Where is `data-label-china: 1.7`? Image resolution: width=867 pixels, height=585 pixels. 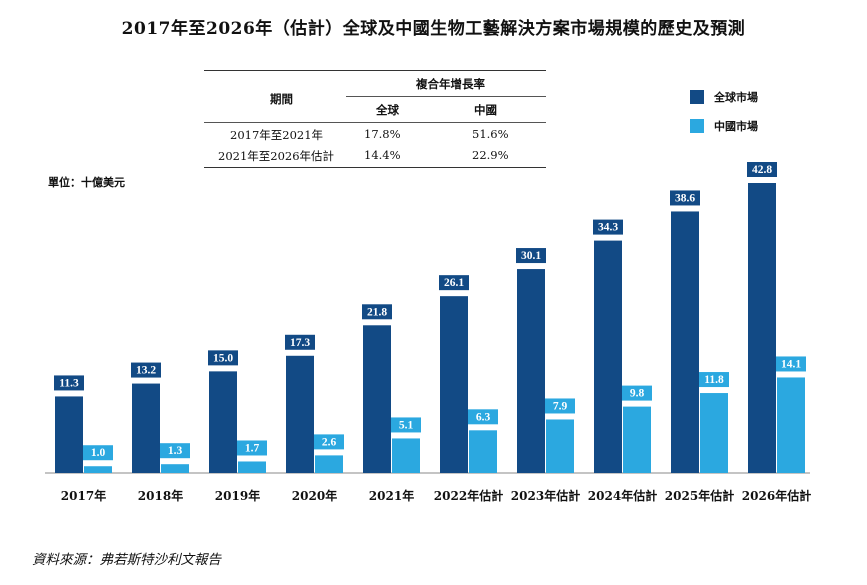 data-label-china: 1.7 is located at coordinates (252, 448).